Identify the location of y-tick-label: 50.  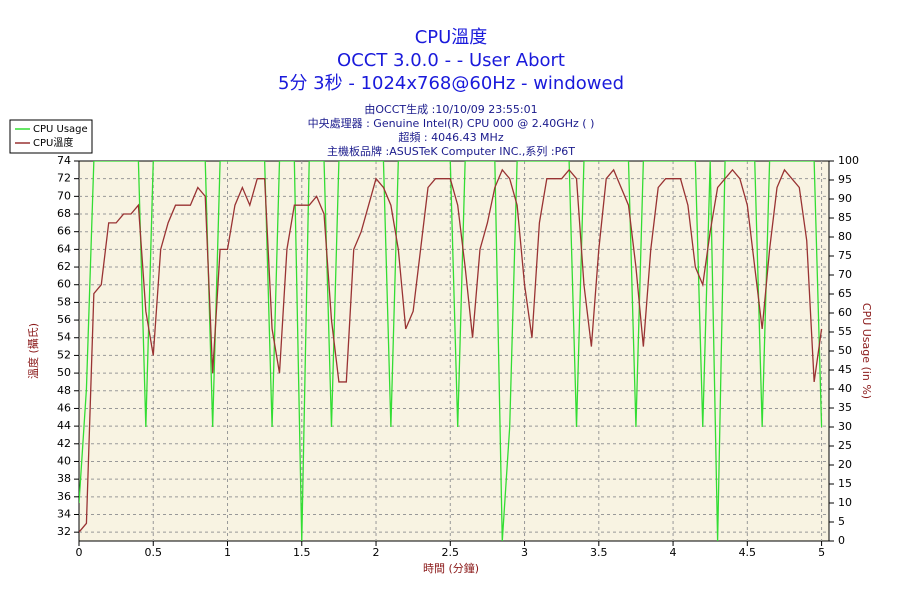
(64, 372).